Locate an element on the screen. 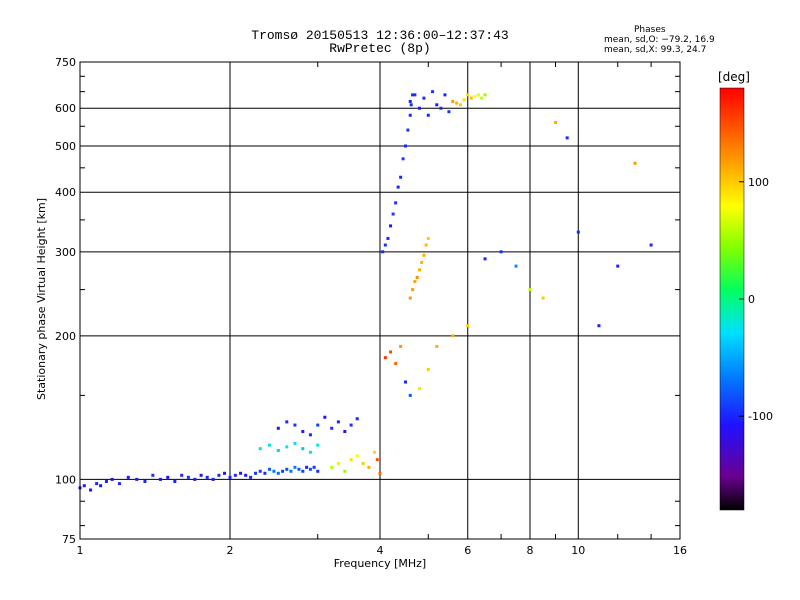  colorbar-tick-label: -100 is located at coordinates (760, 416).